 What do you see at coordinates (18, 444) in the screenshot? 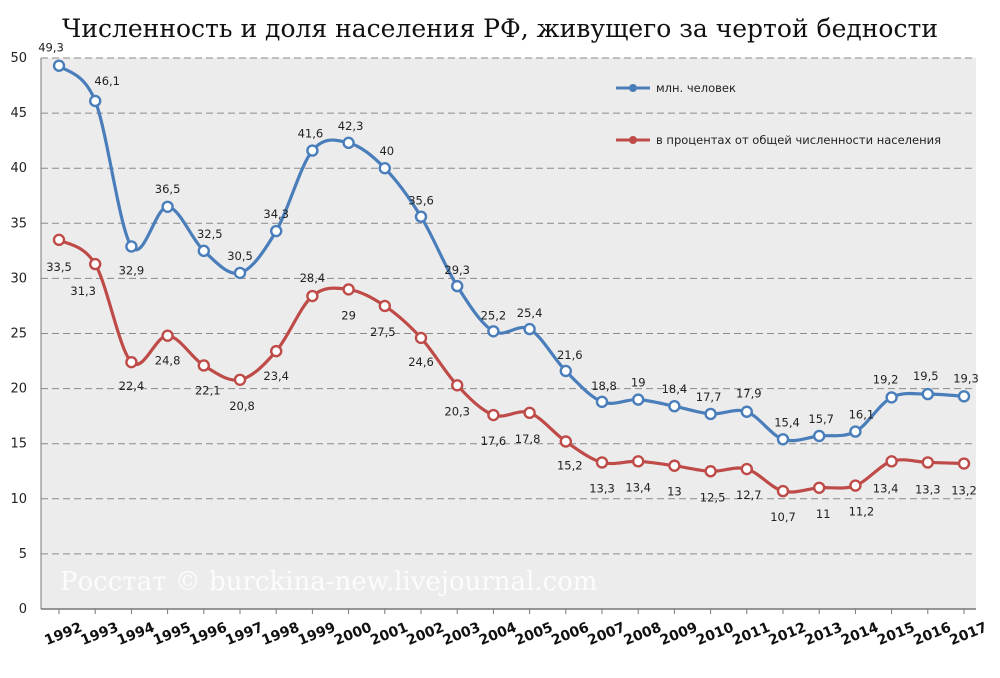
I see `y-tick-label: 15` at bounding box center [18, 444].